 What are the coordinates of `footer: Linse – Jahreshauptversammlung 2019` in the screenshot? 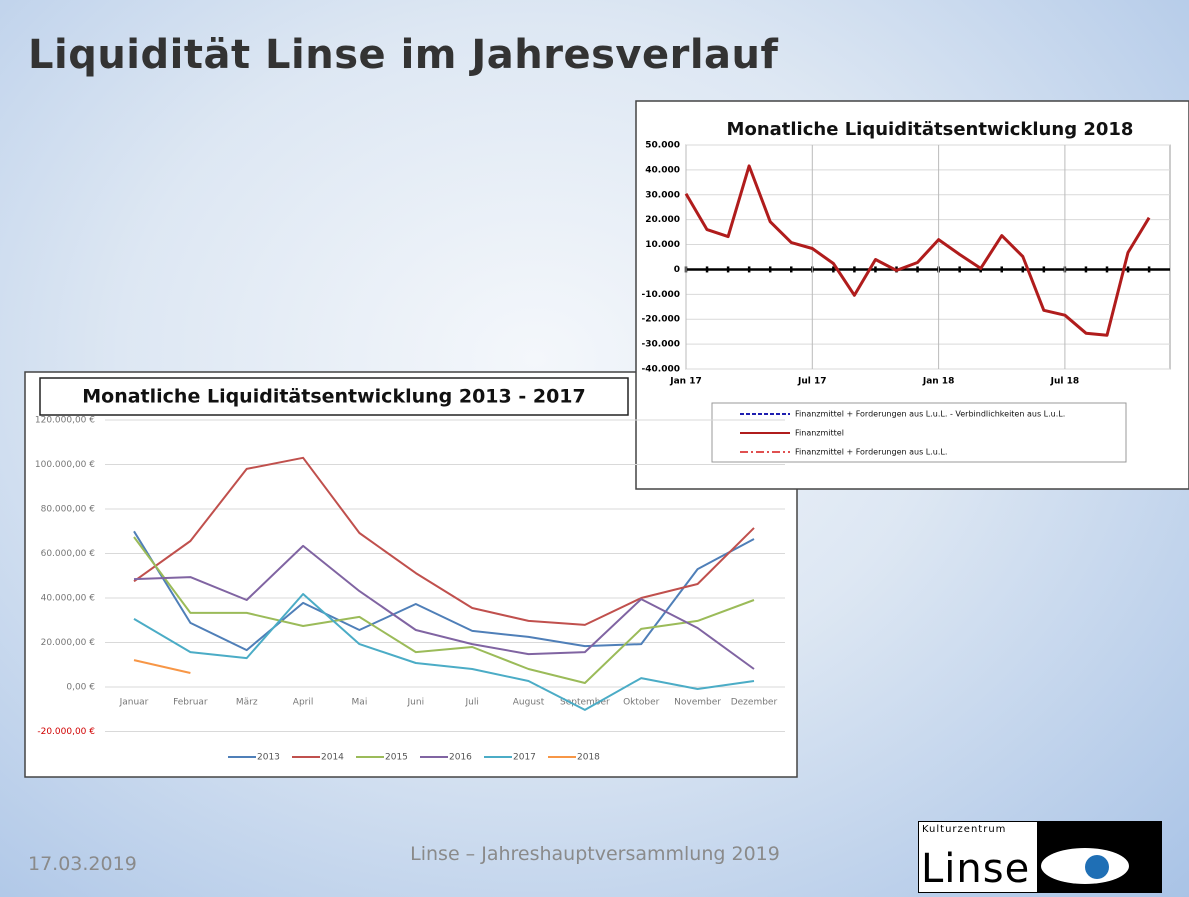 It's located at (595, 854).